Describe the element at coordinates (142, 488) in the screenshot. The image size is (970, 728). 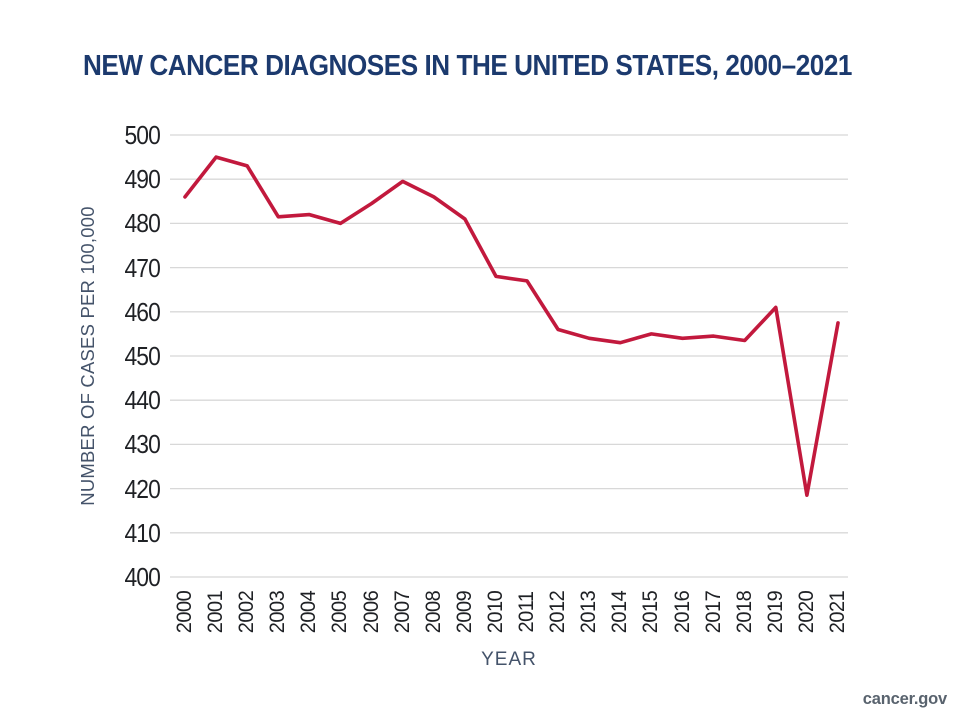
I see `y-tick-label-420: 420` at that location.